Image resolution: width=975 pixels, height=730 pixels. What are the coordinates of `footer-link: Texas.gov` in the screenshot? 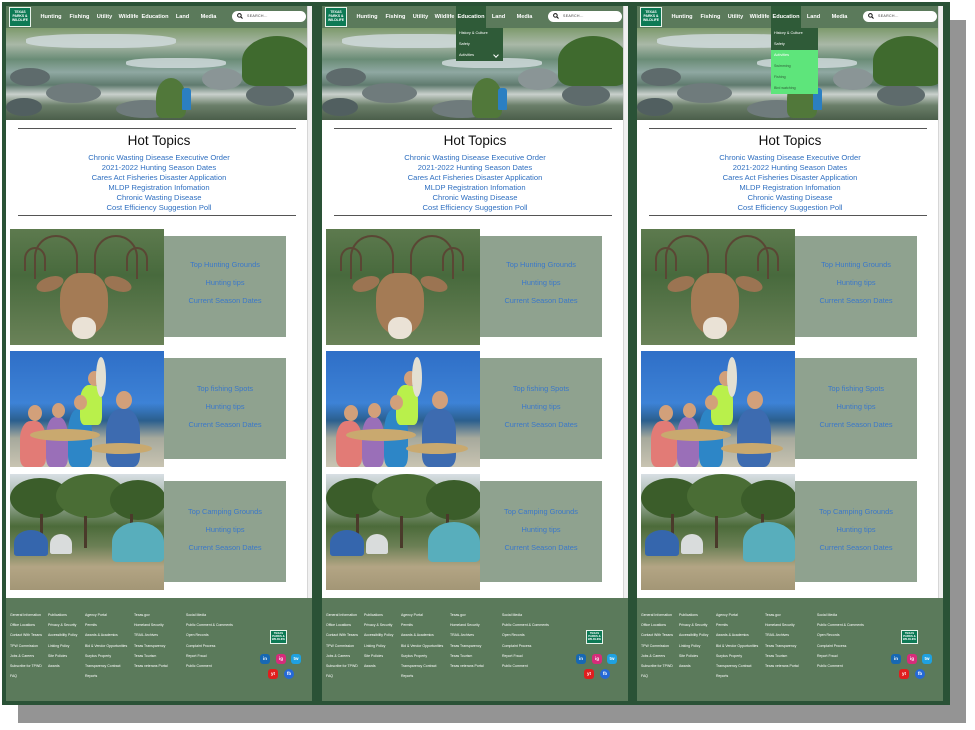 It's located at (773, 615).